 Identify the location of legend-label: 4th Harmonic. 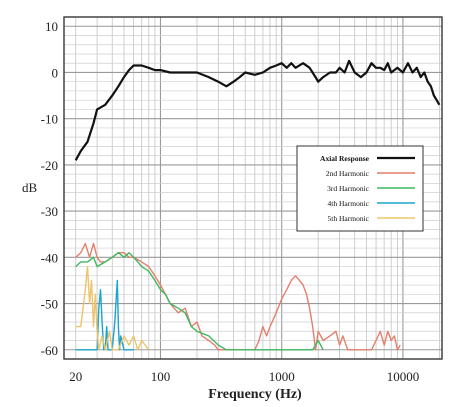
(349, 203).